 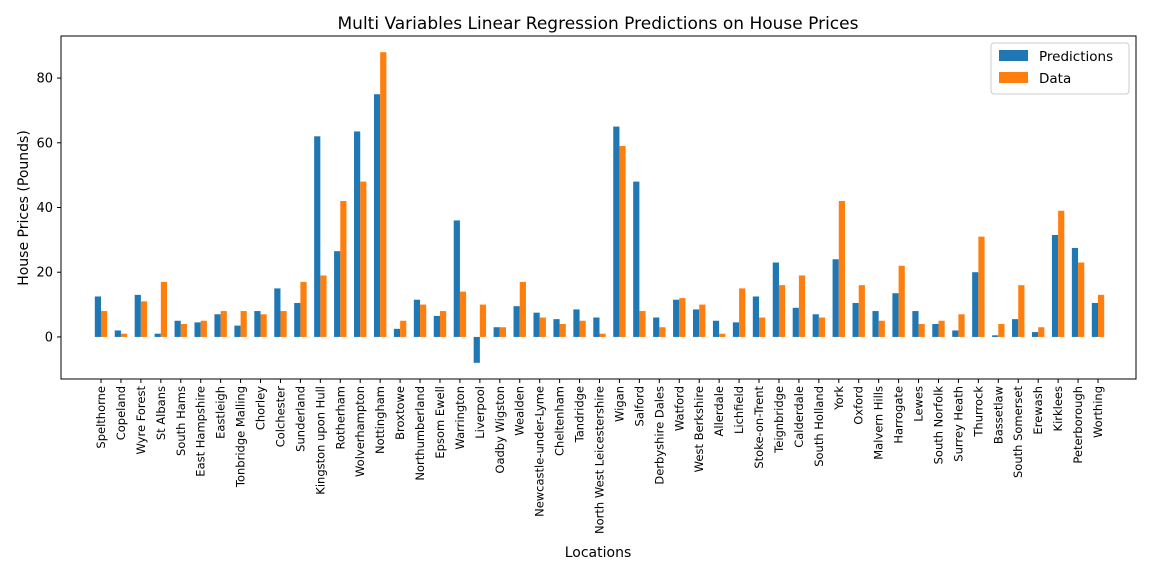 What do you see at coordinates (520, 411) in the screenshot?
I see `x-tick-label: Wealden` at bounding box center [520, 411].